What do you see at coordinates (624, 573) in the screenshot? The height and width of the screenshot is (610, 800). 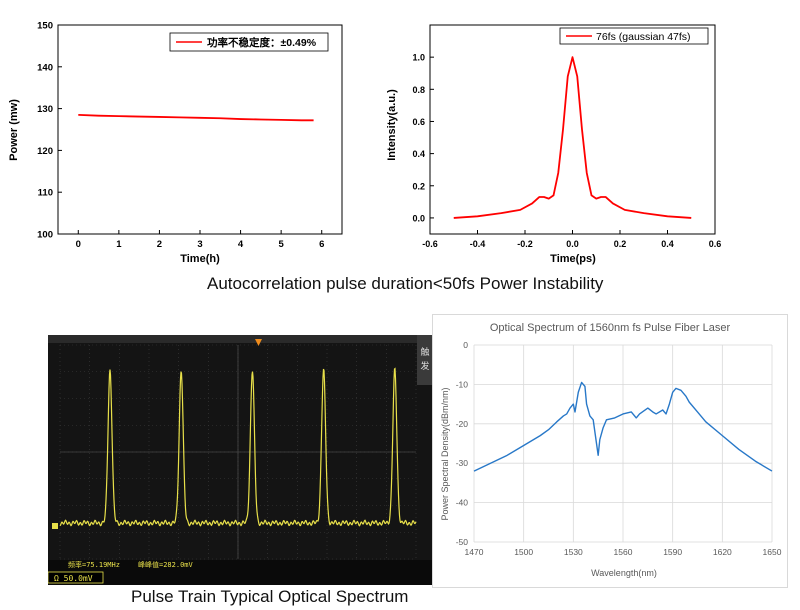 I see `x-axis-label: Wavelength(nm)` at bounding box center [624, 573].